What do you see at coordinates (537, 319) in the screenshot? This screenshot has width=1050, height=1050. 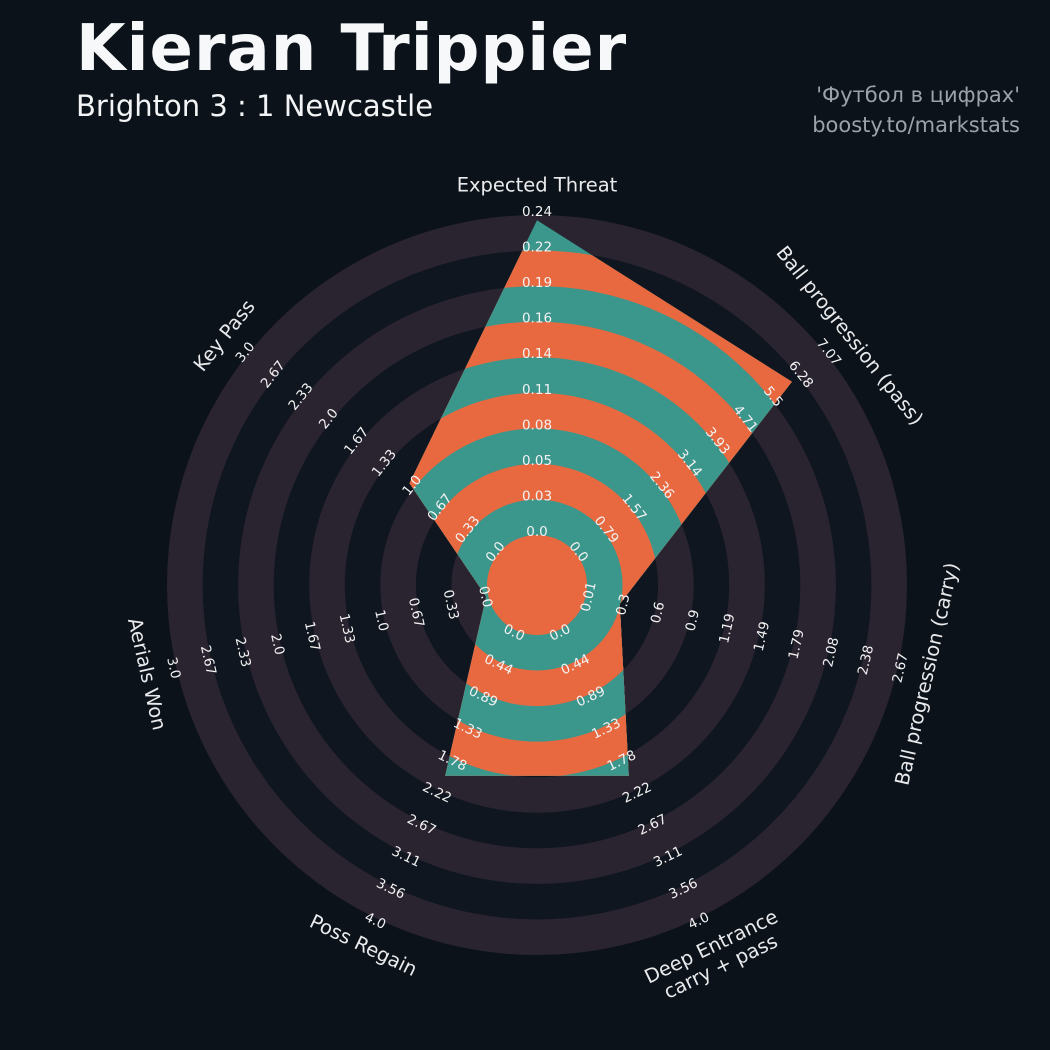 I see `tick-label: 0.16` at bounding box center [537, 319].